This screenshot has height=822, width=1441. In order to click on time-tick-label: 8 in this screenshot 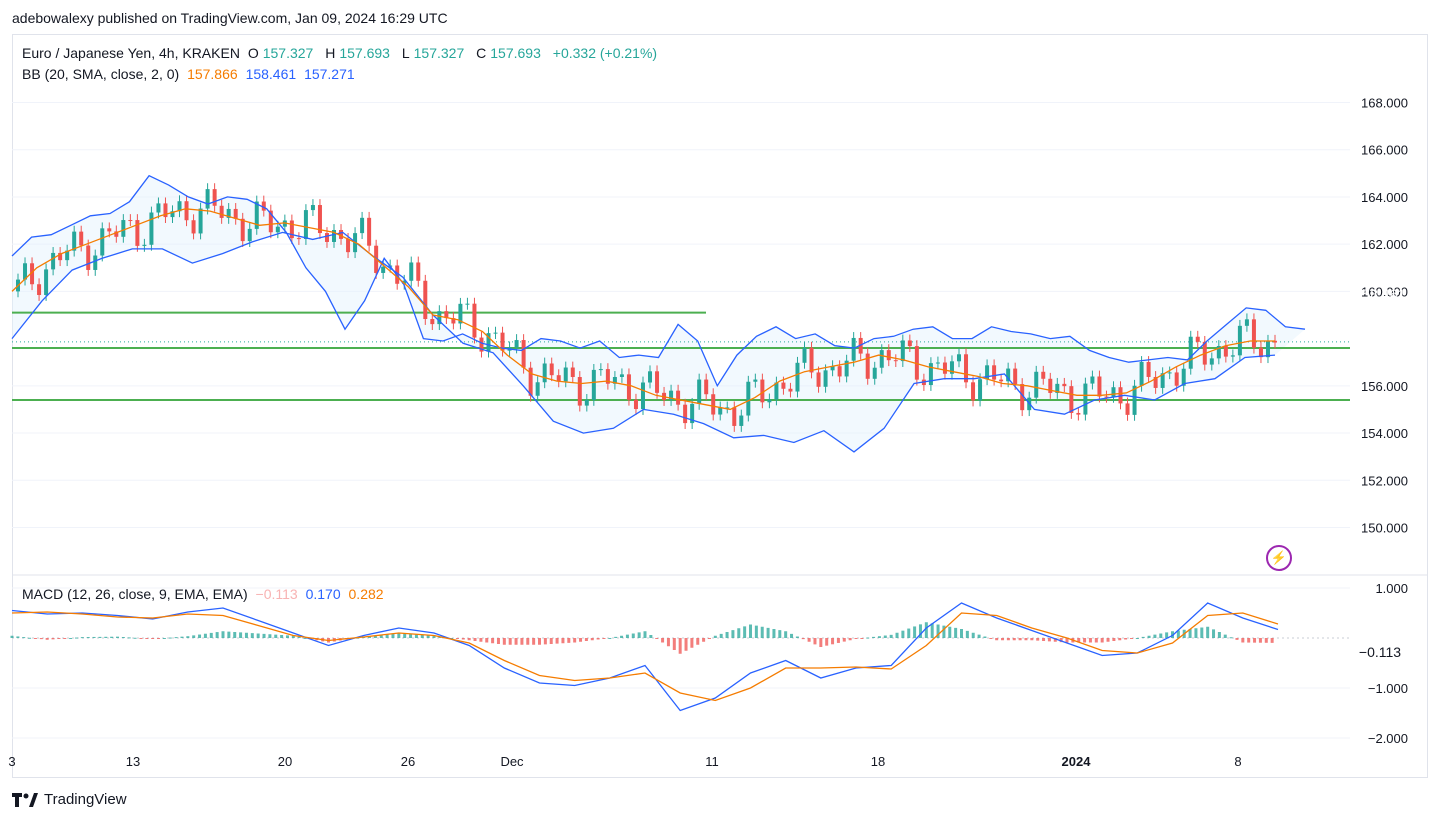, I will do `click(1237, 761)`.